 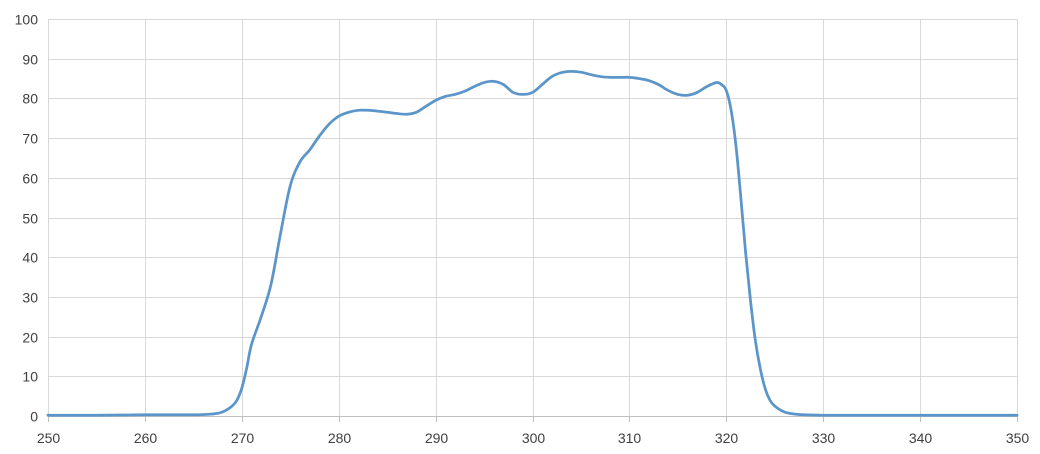 I want to click on y-tick-label: 40, so click(x=30, y=258).